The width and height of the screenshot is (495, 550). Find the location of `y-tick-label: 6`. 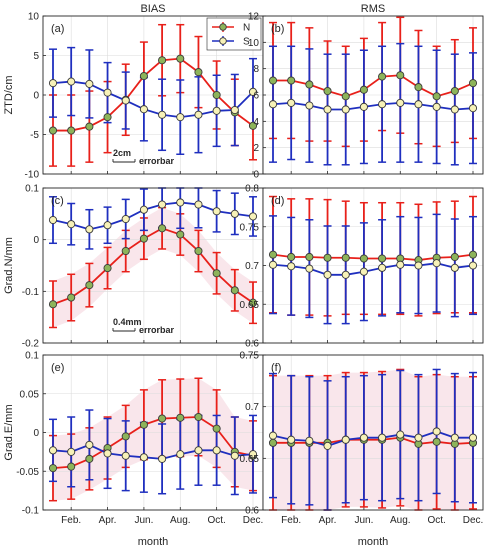

y-tick-label: 6 is located at coordinates (256, 96).